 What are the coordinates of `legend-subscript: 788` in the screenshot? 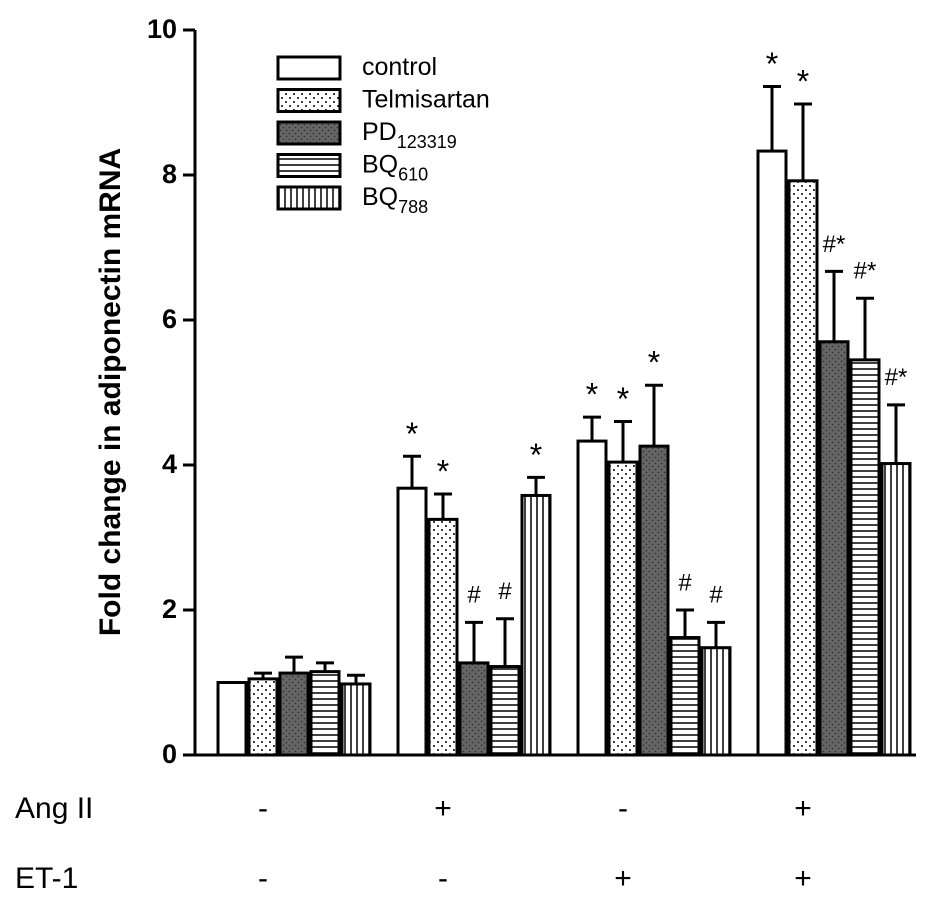 It's located at (413, 207).